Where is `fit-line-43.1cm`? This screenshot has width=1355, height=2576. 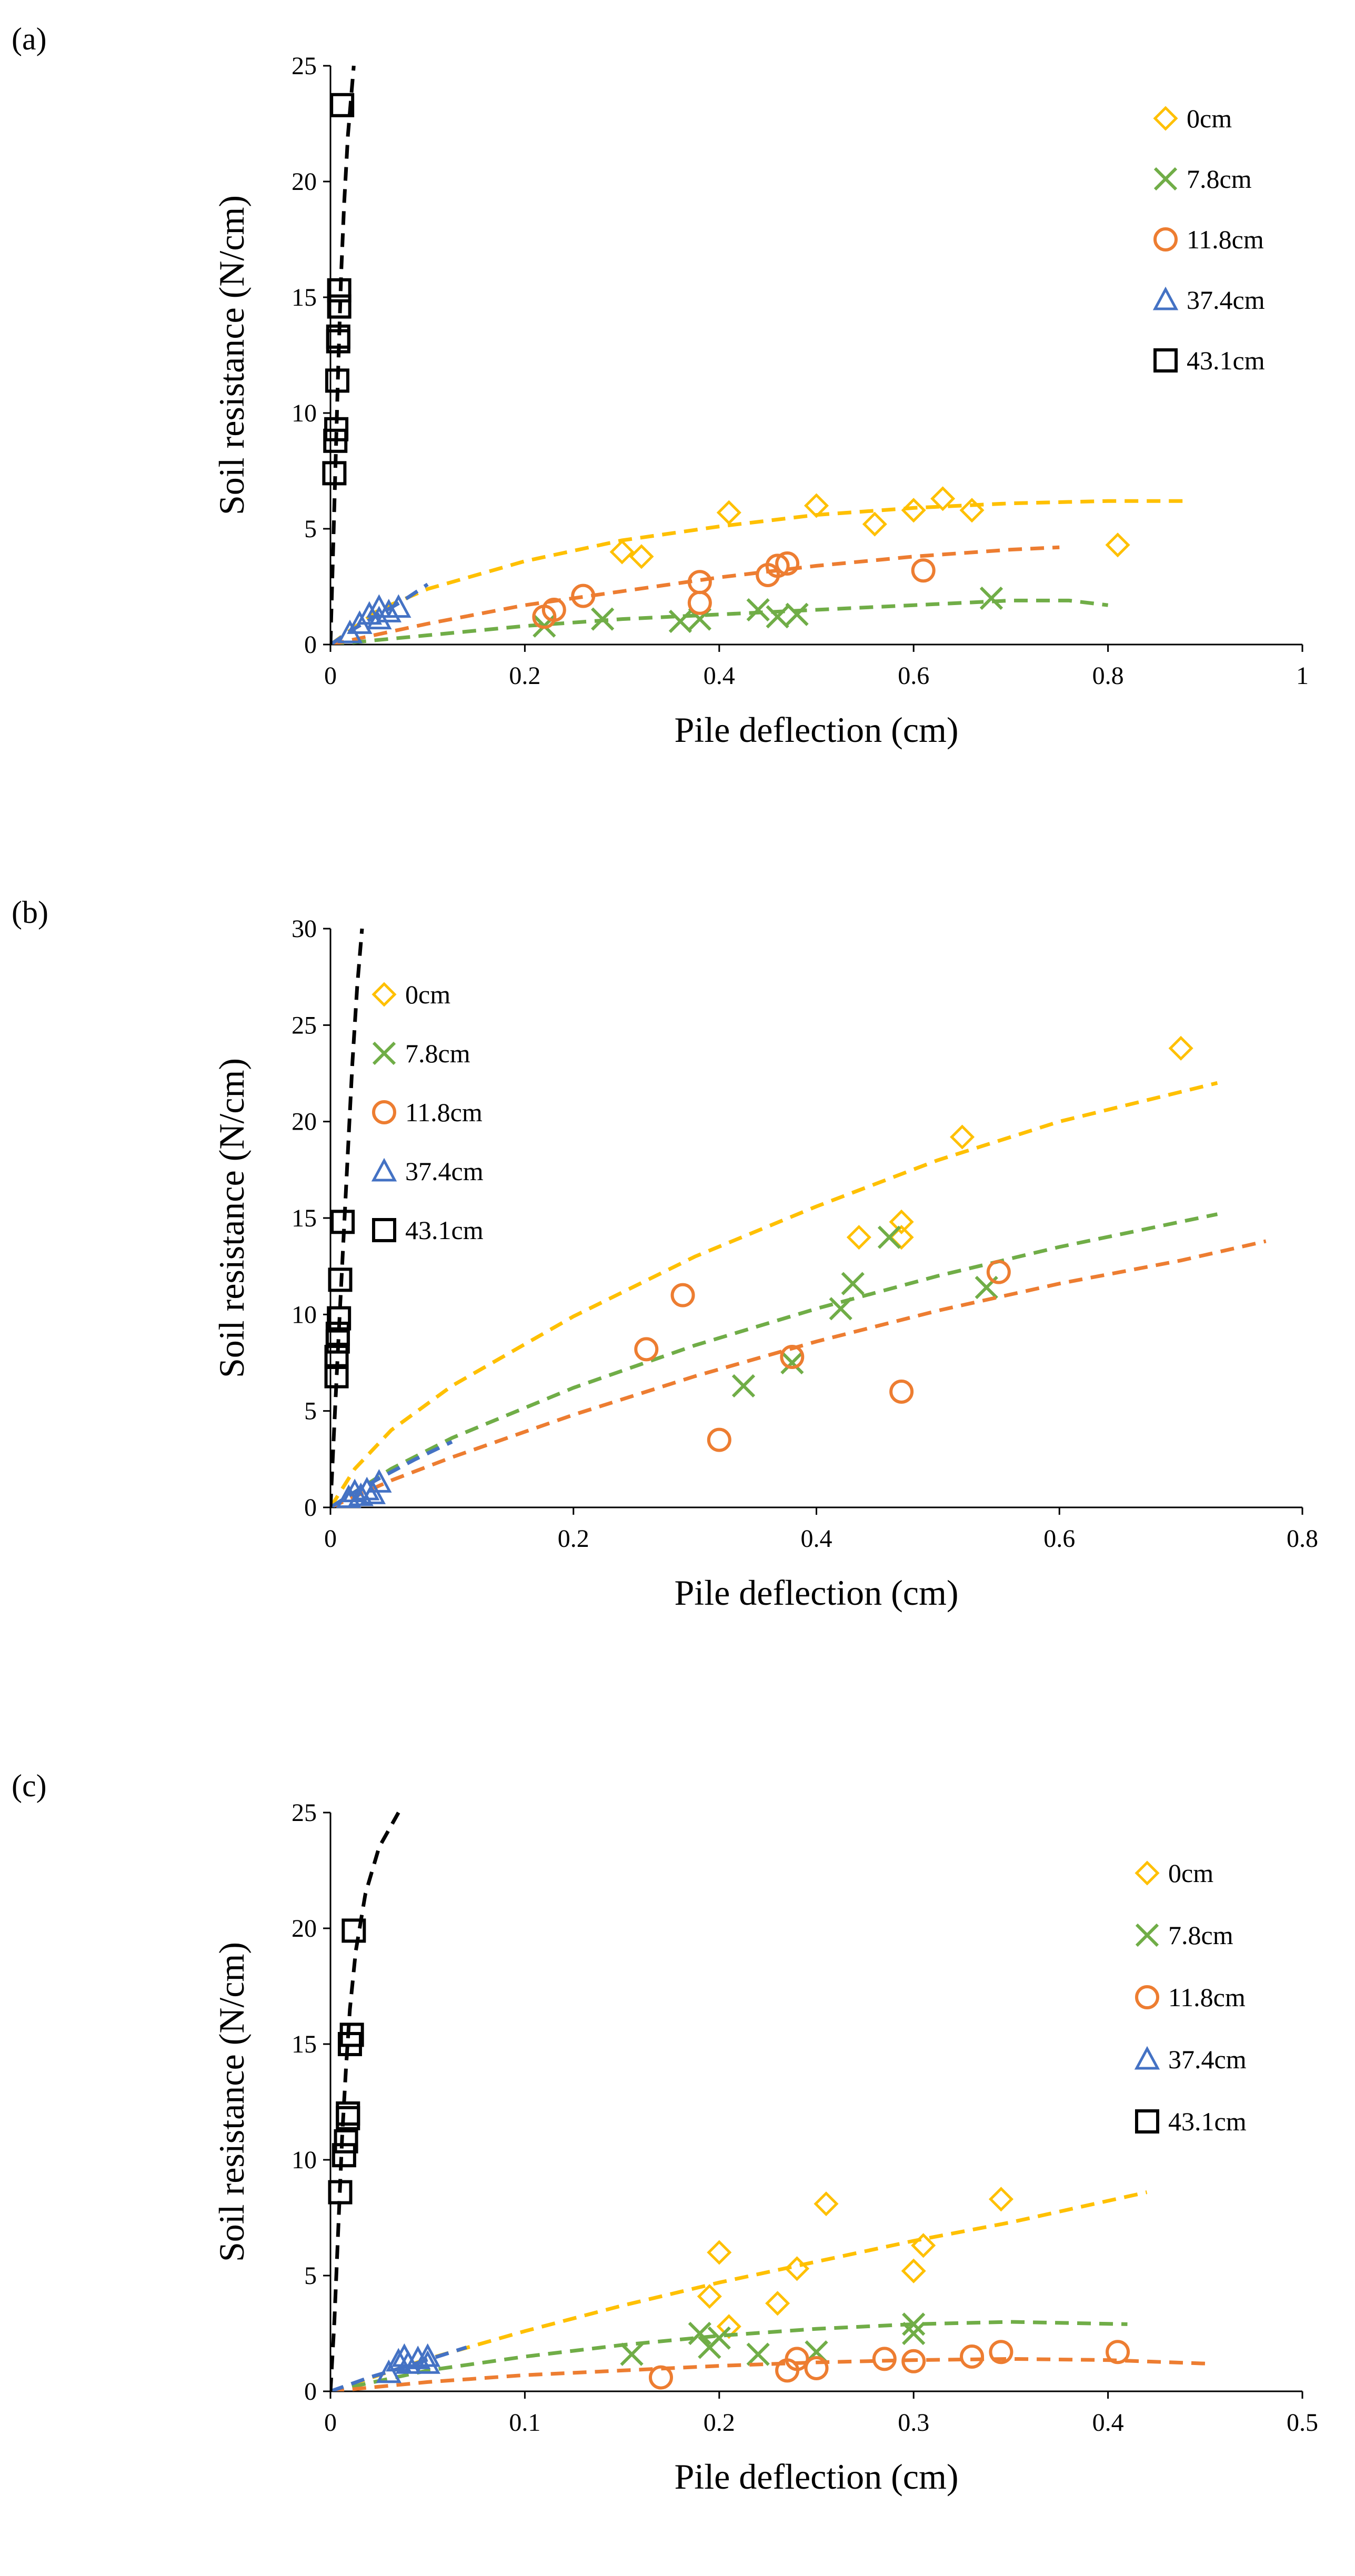 fit-line-43.1cm is located at coordinates (343, 355).